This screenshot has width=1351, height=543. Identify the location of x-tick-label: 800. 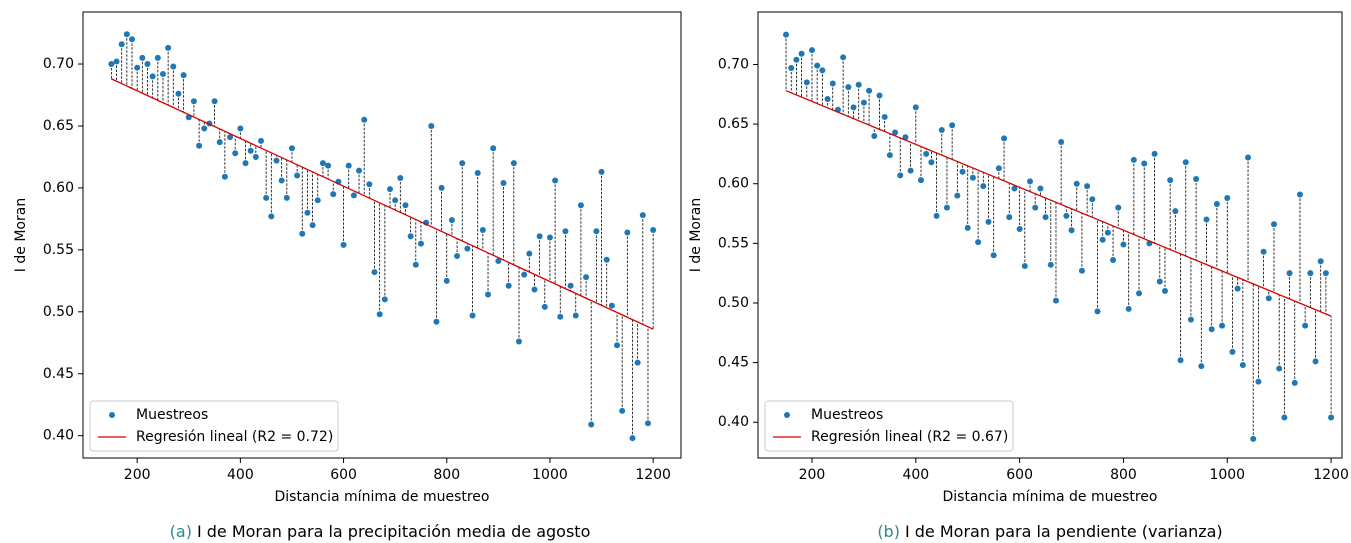
(1123, 475).